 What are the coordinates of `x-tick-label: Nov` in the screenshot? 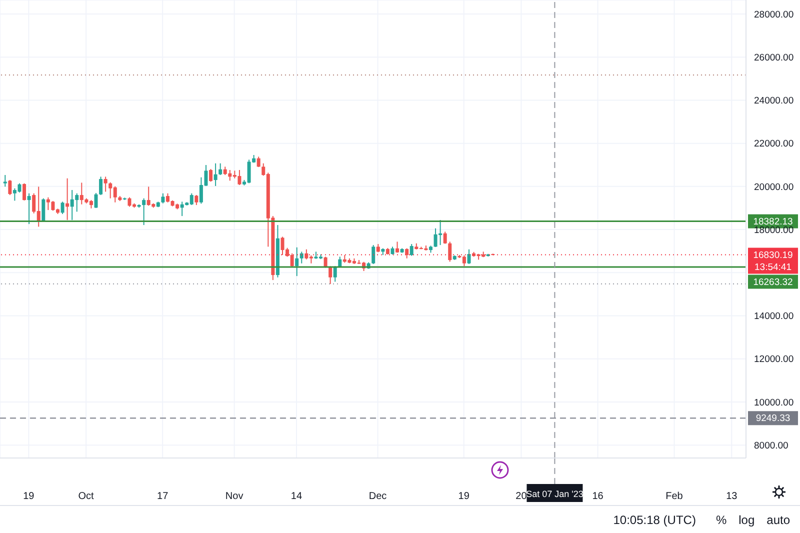 It's located at (234, 496).